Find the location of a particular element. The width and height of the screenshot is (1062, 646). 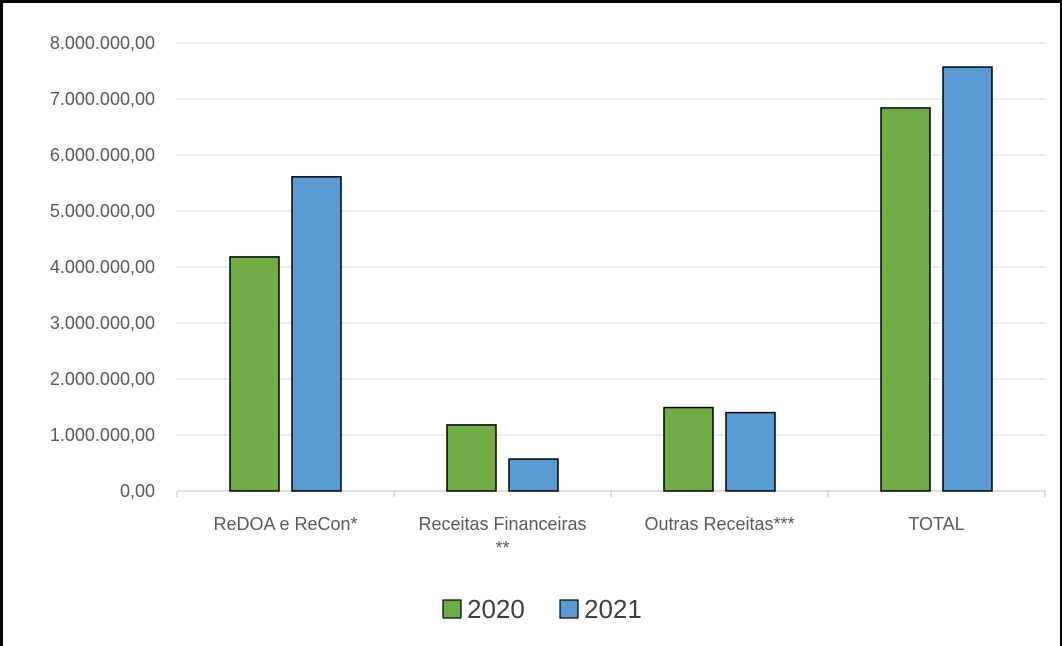

legend-swatch-2021 is located at coordinates (569, 609).